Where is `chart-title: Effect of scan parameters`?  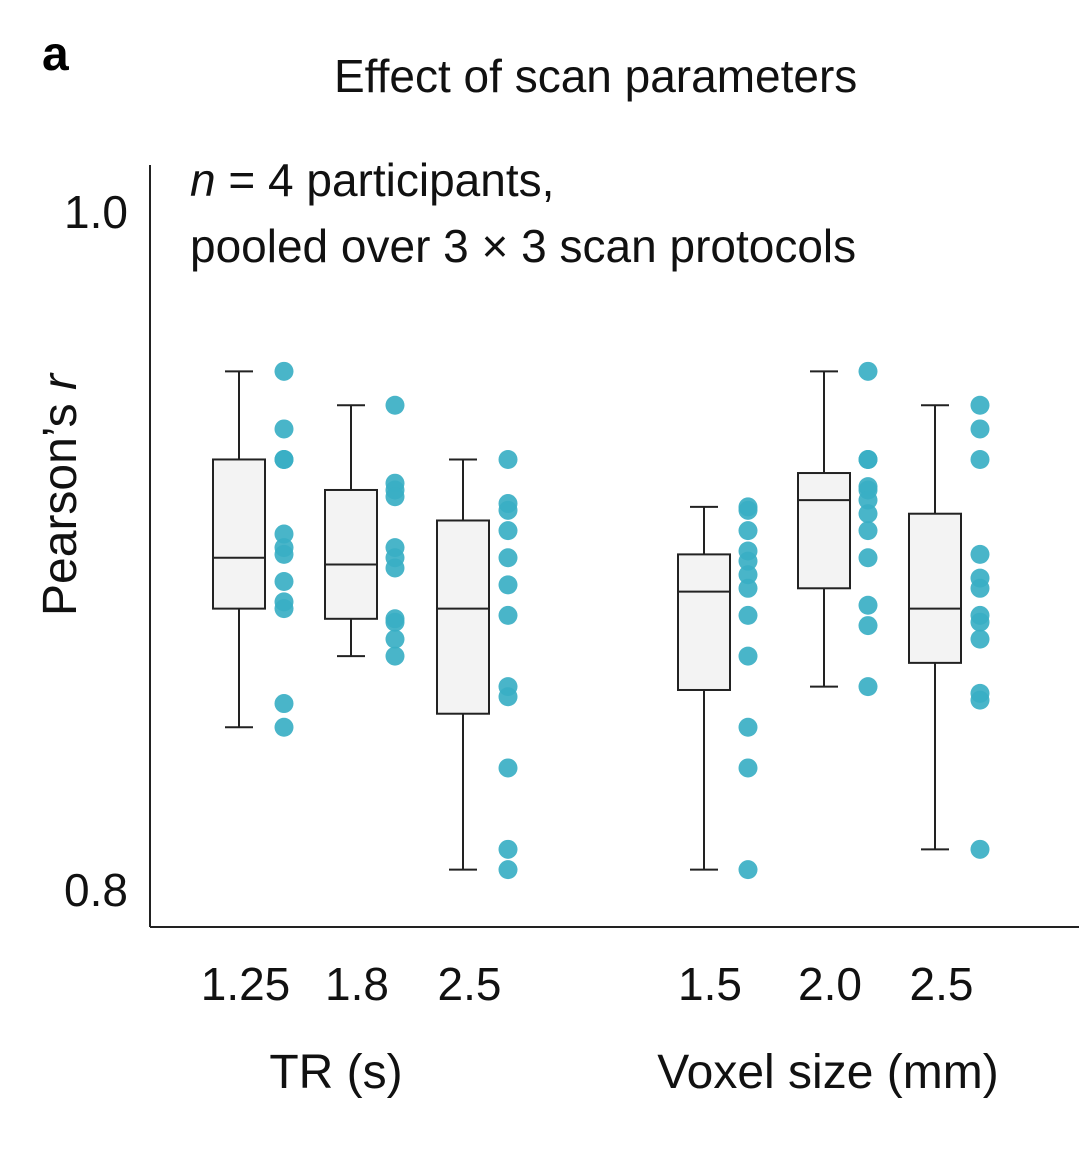
chart-title: Effect of scan parameters is located at coordinates (595, 76).